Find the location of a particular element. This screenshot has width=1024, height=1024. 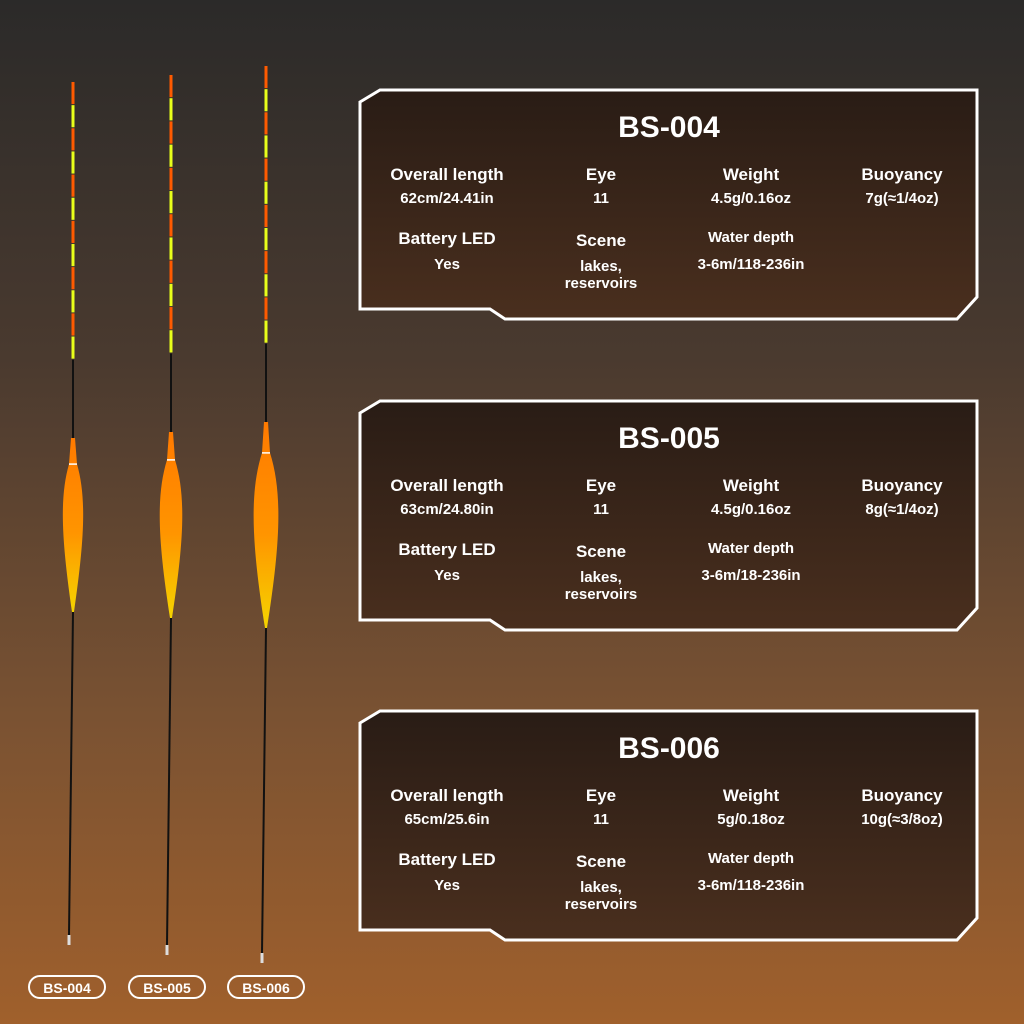

weight-value: 5g/0.18oz is located at coordinates (751, 819).